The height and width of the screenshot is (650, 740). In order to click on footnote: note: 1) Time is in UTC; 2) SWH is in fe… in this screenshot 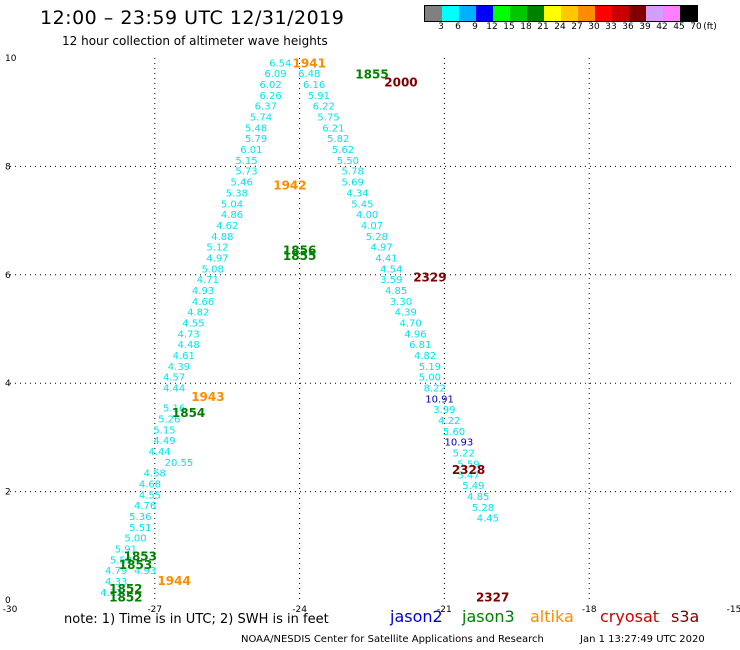, I will do `click(196, 619)`.